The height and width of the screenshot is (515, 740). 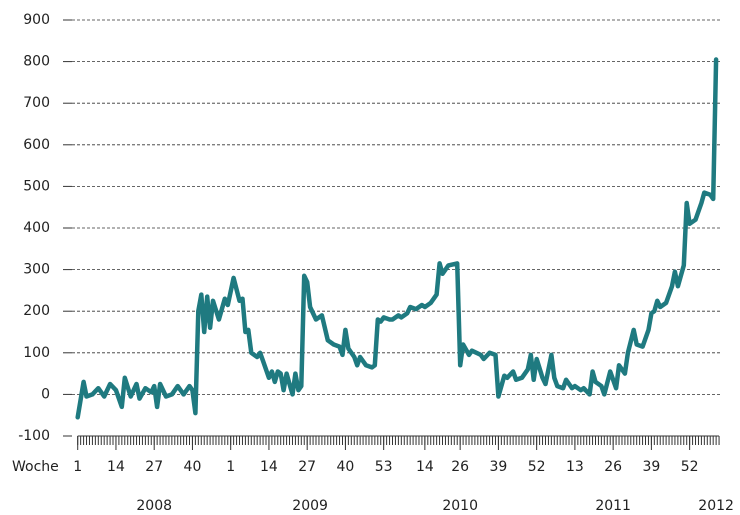 What do you see at coordinates (384, 467) in the screenshot?
I see `x-tick-label: 53` at bounding box center [384, 467].